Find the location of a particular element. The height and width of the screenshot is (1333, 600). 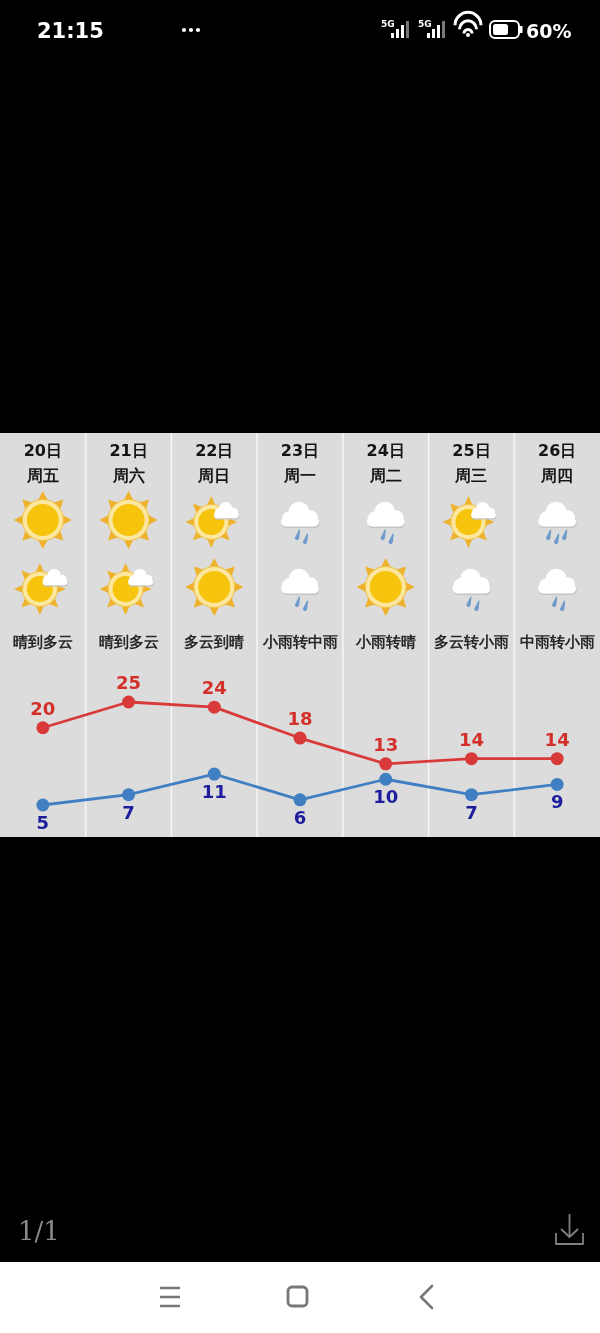

data-label: 9 is located at coordinates (557, 802).